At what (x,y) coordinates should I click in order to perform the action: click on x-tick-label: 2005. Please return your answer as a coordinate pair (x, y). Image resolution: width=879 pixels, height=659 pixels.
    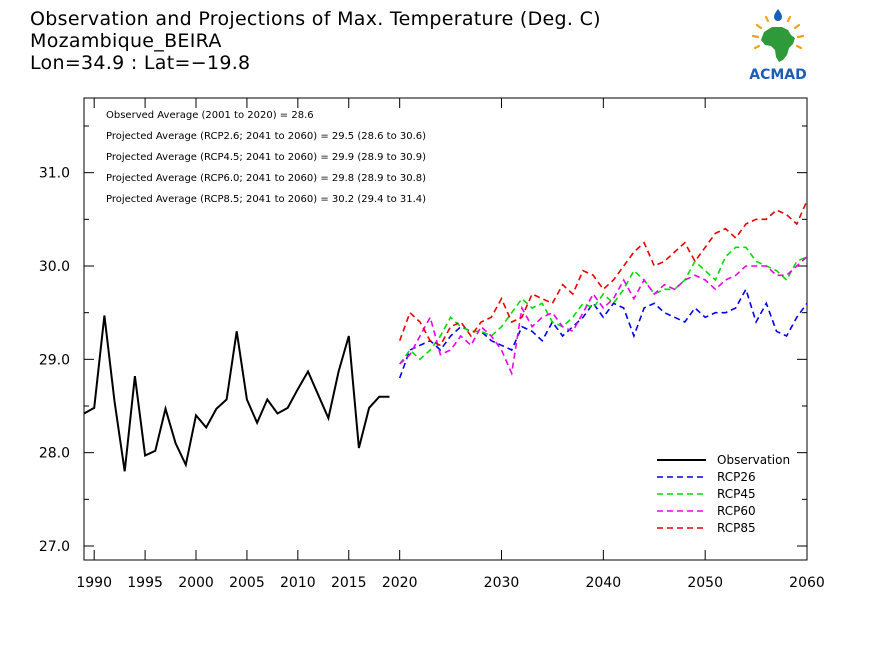
    Looking at the image, I should click on (247, 583).